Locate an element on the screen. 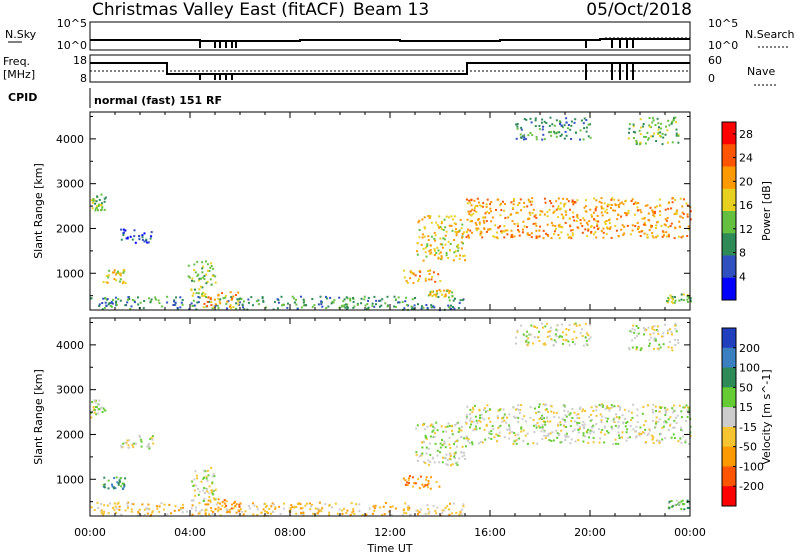  velocity-colorbar-tick-label: 200 is located at coordinates (749, 348).